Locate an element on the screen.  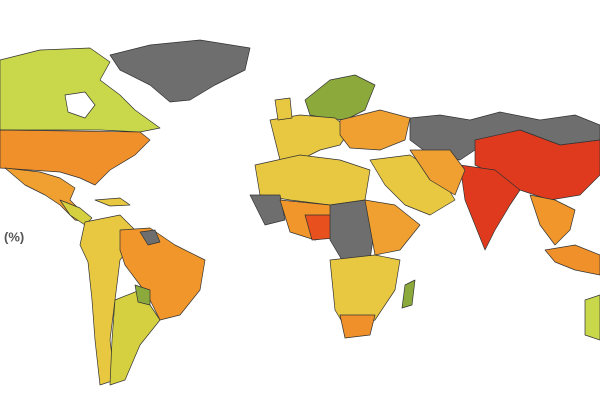
paraguay is located at coordinates (142, 295).